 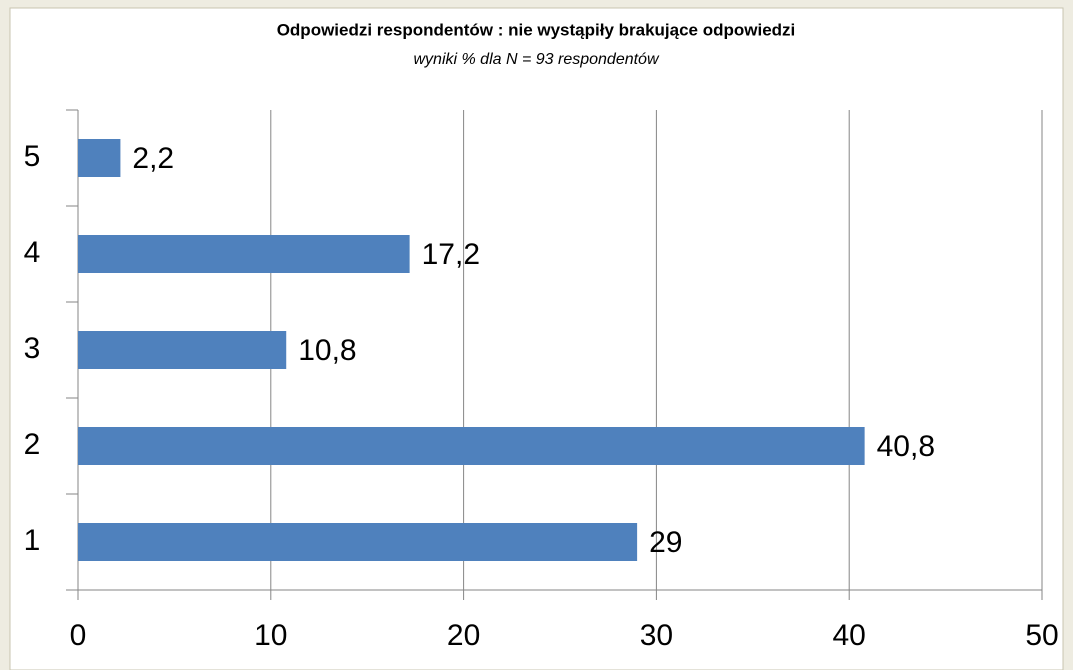 I want to click on x-tick-label: 20, so click(x=463, y=635).